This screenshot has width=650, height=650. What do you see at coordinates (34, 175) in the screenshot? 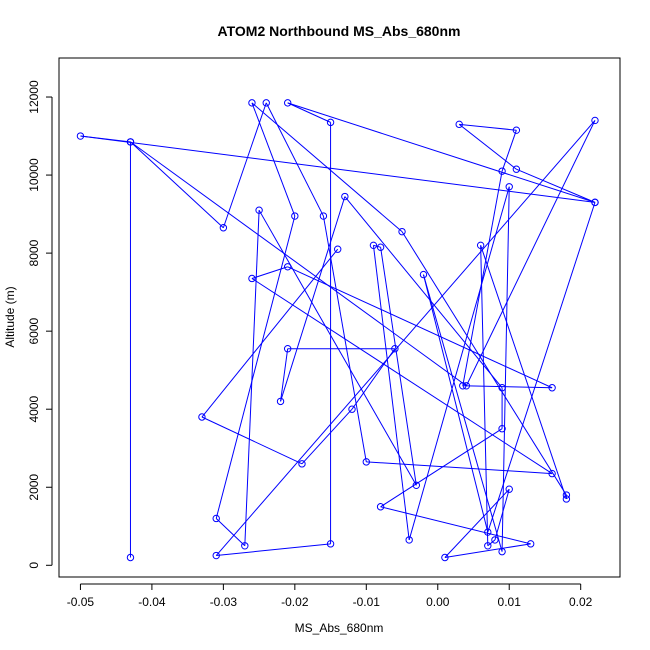
I see `y-tick-label: 10000` at bounding box center [34, 175].